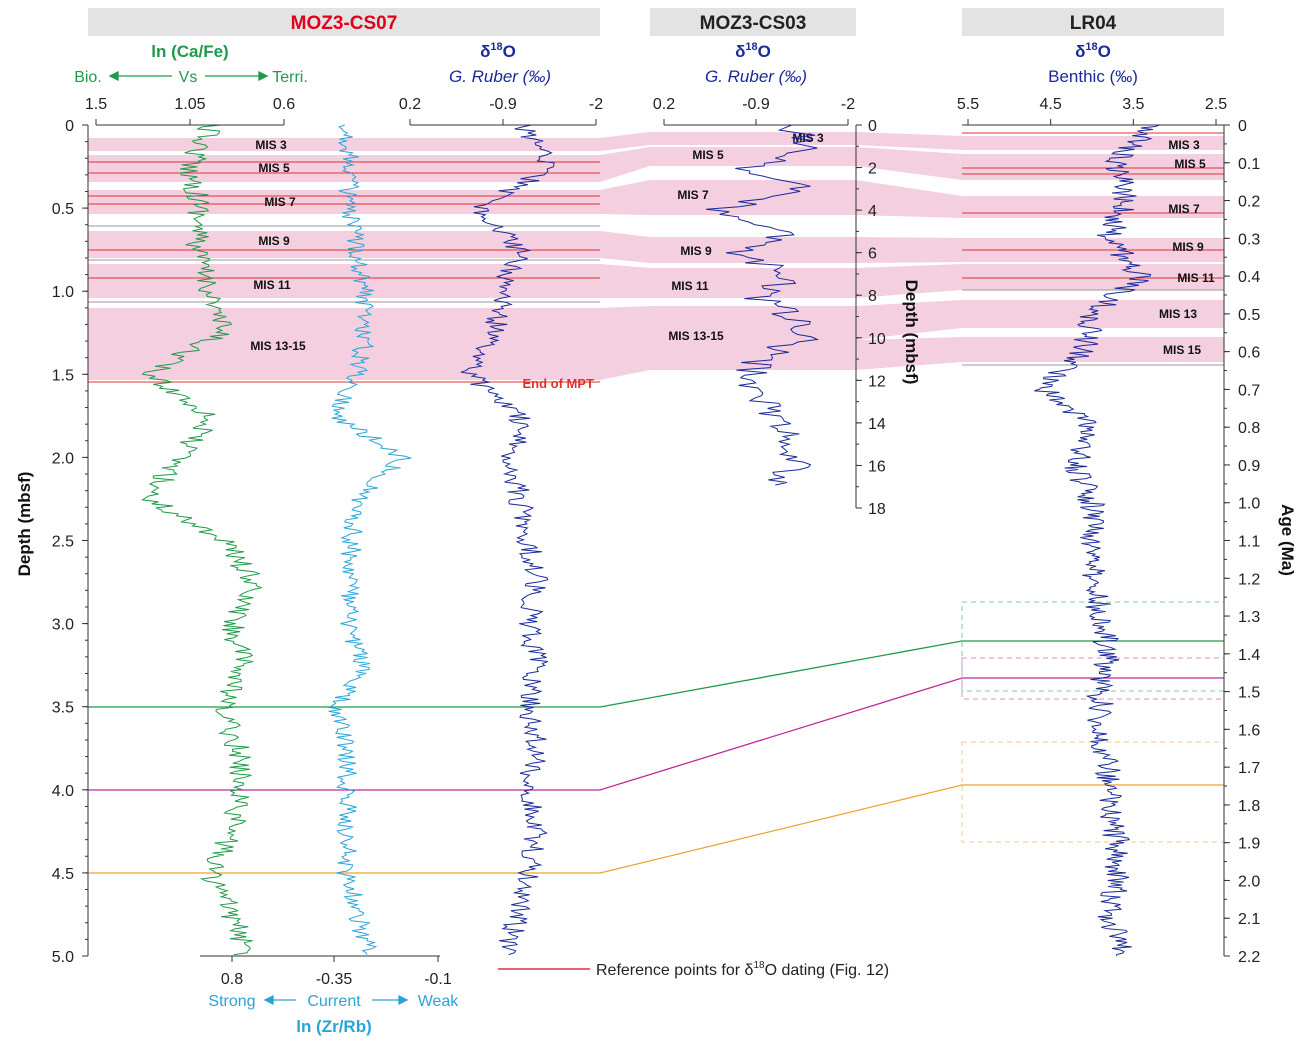 Image resolution: width=1310 pixels, height=1041 pixels. What do you see at coordinates (756, 76) in the screenshot?
I see `cs03-d18o-sublabel: G. Ruber (‰)` at bounding box center [756, 76].